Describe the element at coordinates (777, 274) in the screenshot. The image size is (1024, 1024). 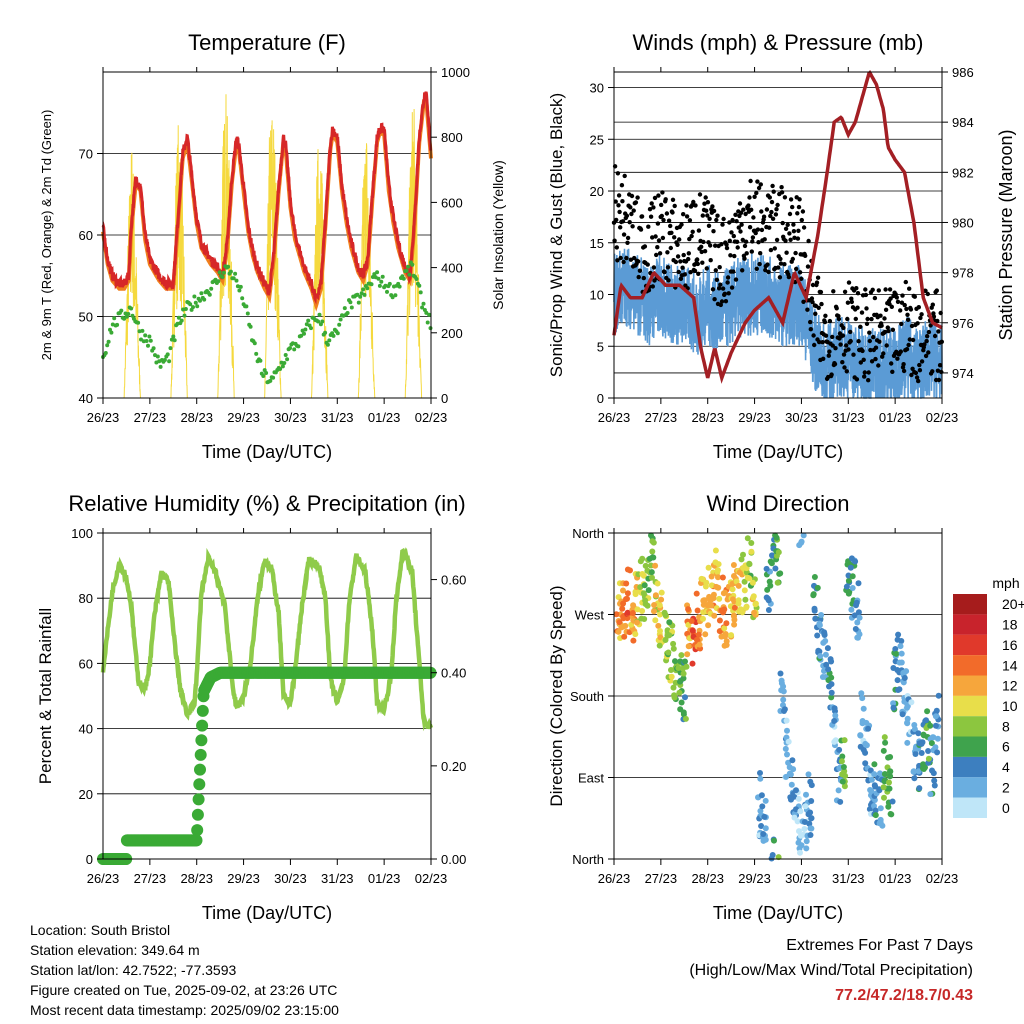
I see `gust-series` at that location.